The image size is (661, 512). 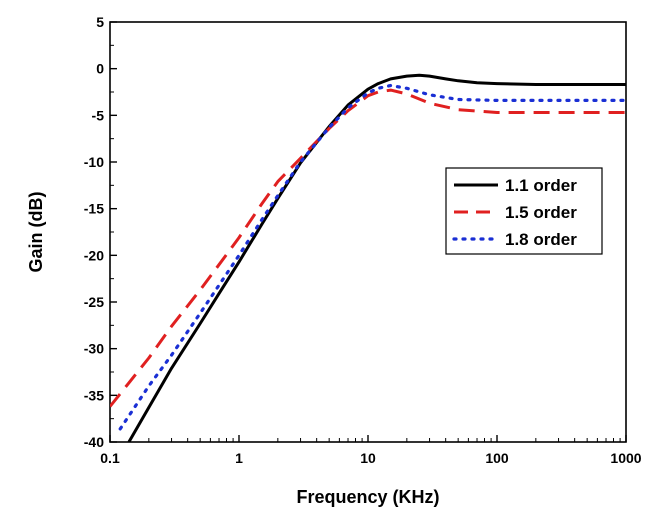 What do you see at coordinates (94, 209) in the screenshot?
I see `y-tick-label: -15` at bounding box center [94, 209].